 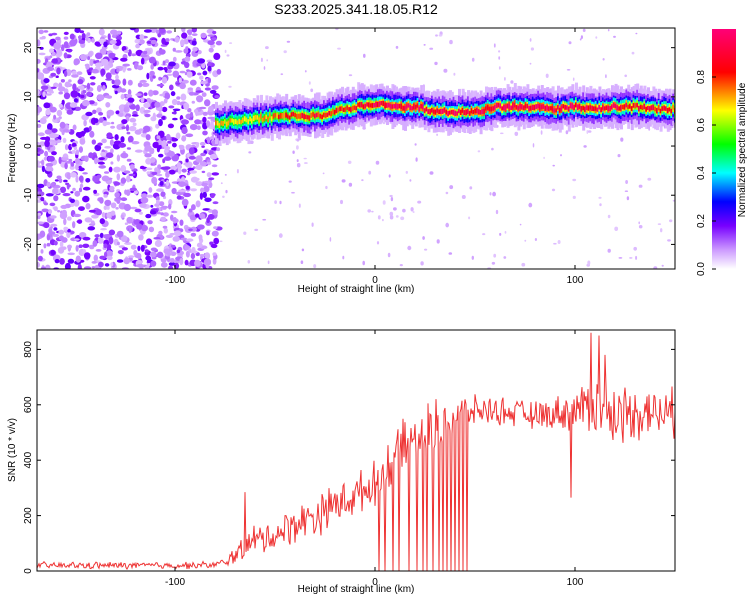 I want to click on colorbar-tick-label: 0.0, so click(x=701, y=269).